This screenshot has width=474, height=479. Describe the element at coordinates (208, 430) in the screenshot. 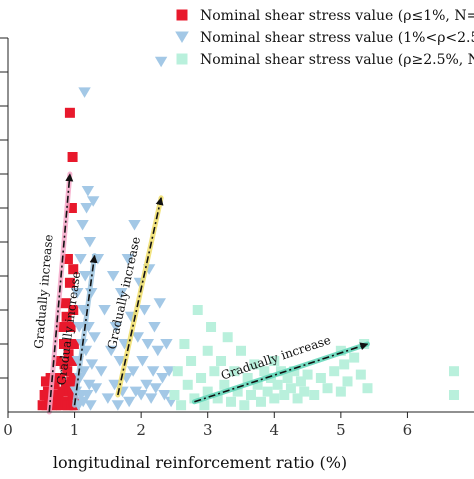

I see `x-tick-label-3: 3` at that location.